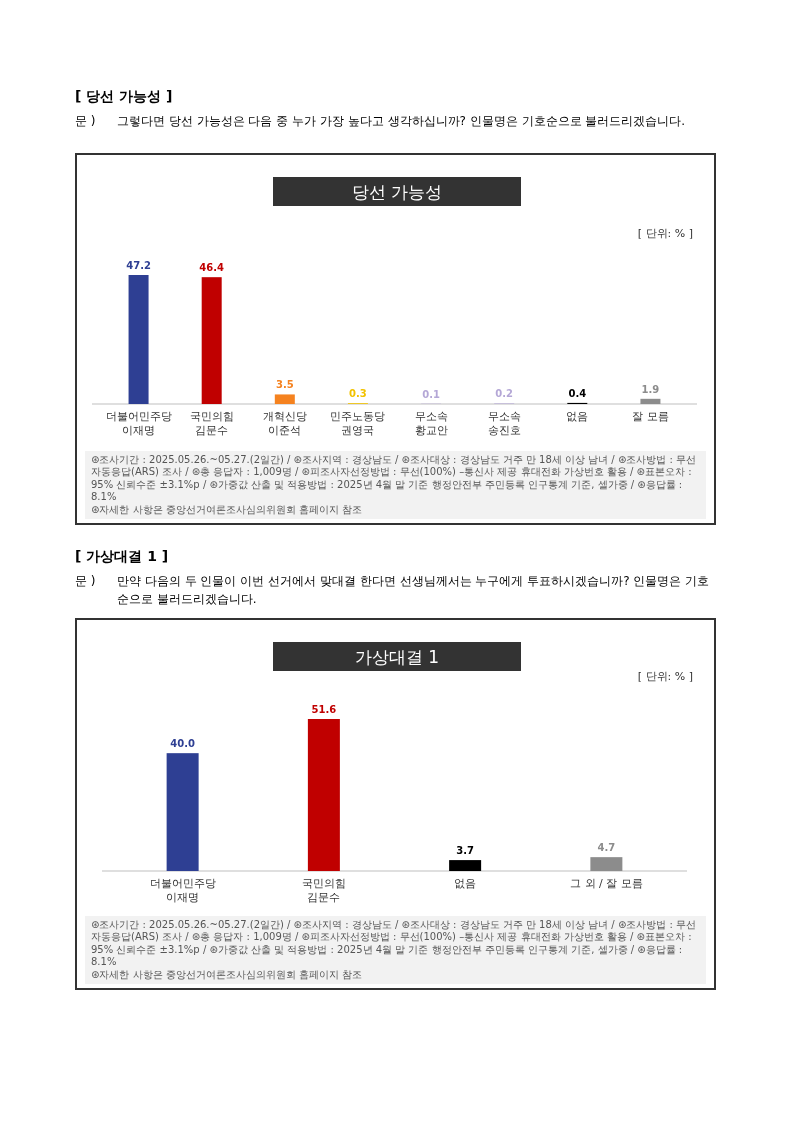 This screenshot has width=793, height=1121. What do you see at coordinates (358, 394) in the screenshot?
I see `data-label: 0.3` at bounding box center [358, 394].